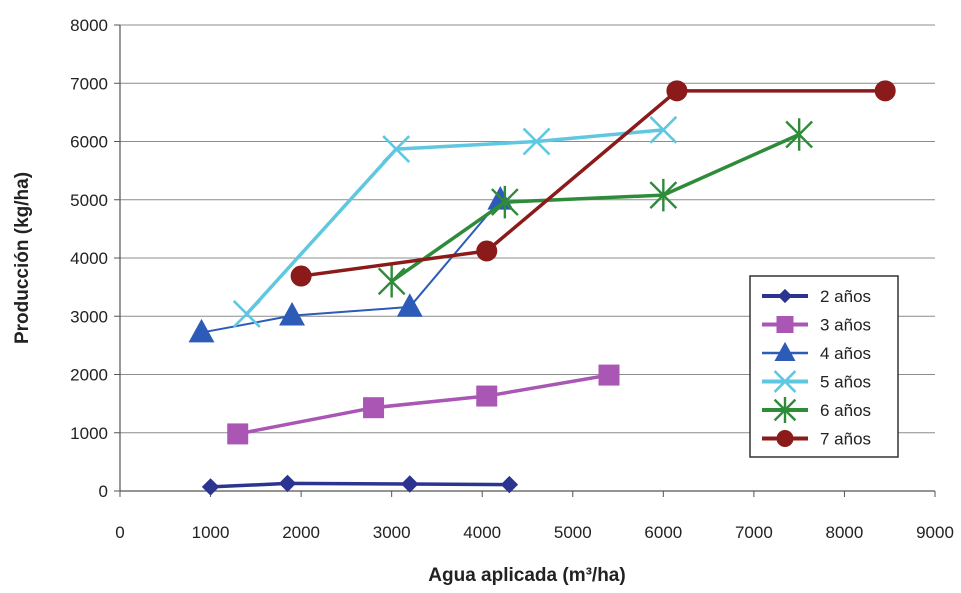 This screenshot has width=961, height=593. I want to click on y-tick-labels: 0 1000 2000 3000 4000 5000 6000 7000 8000, so click(89, 258).